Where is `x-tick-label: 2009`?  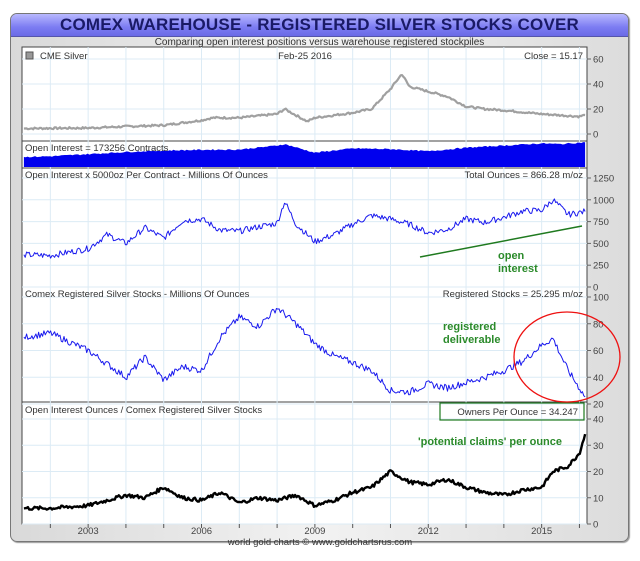
x-tick-label: 2009 is located at coordinates (314, 531).